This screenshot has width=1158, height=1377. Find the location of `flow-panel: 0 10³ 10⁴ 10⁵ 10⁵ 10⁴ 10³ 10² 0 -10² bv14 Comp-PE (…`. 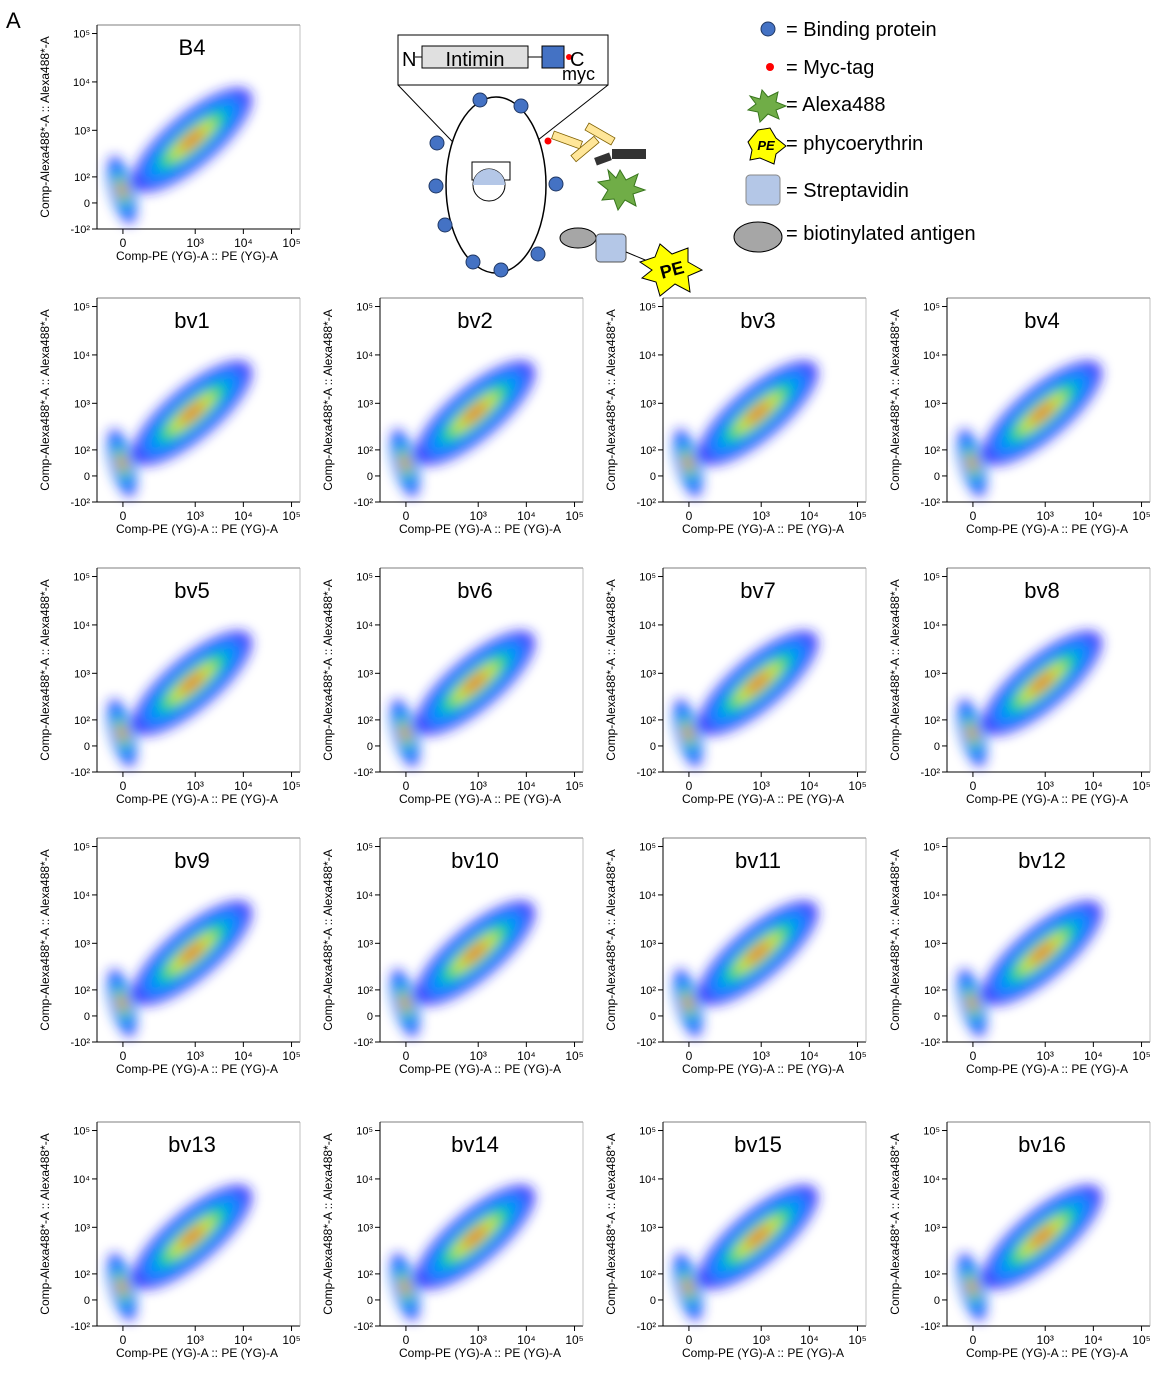

flow-panel: 0 10³ 10⁴ 10⁵ 10⁵ 10⁴ 10³ 10² 0 -10² bv14 Comp-PE (… is located at coordinates (452, 1240).